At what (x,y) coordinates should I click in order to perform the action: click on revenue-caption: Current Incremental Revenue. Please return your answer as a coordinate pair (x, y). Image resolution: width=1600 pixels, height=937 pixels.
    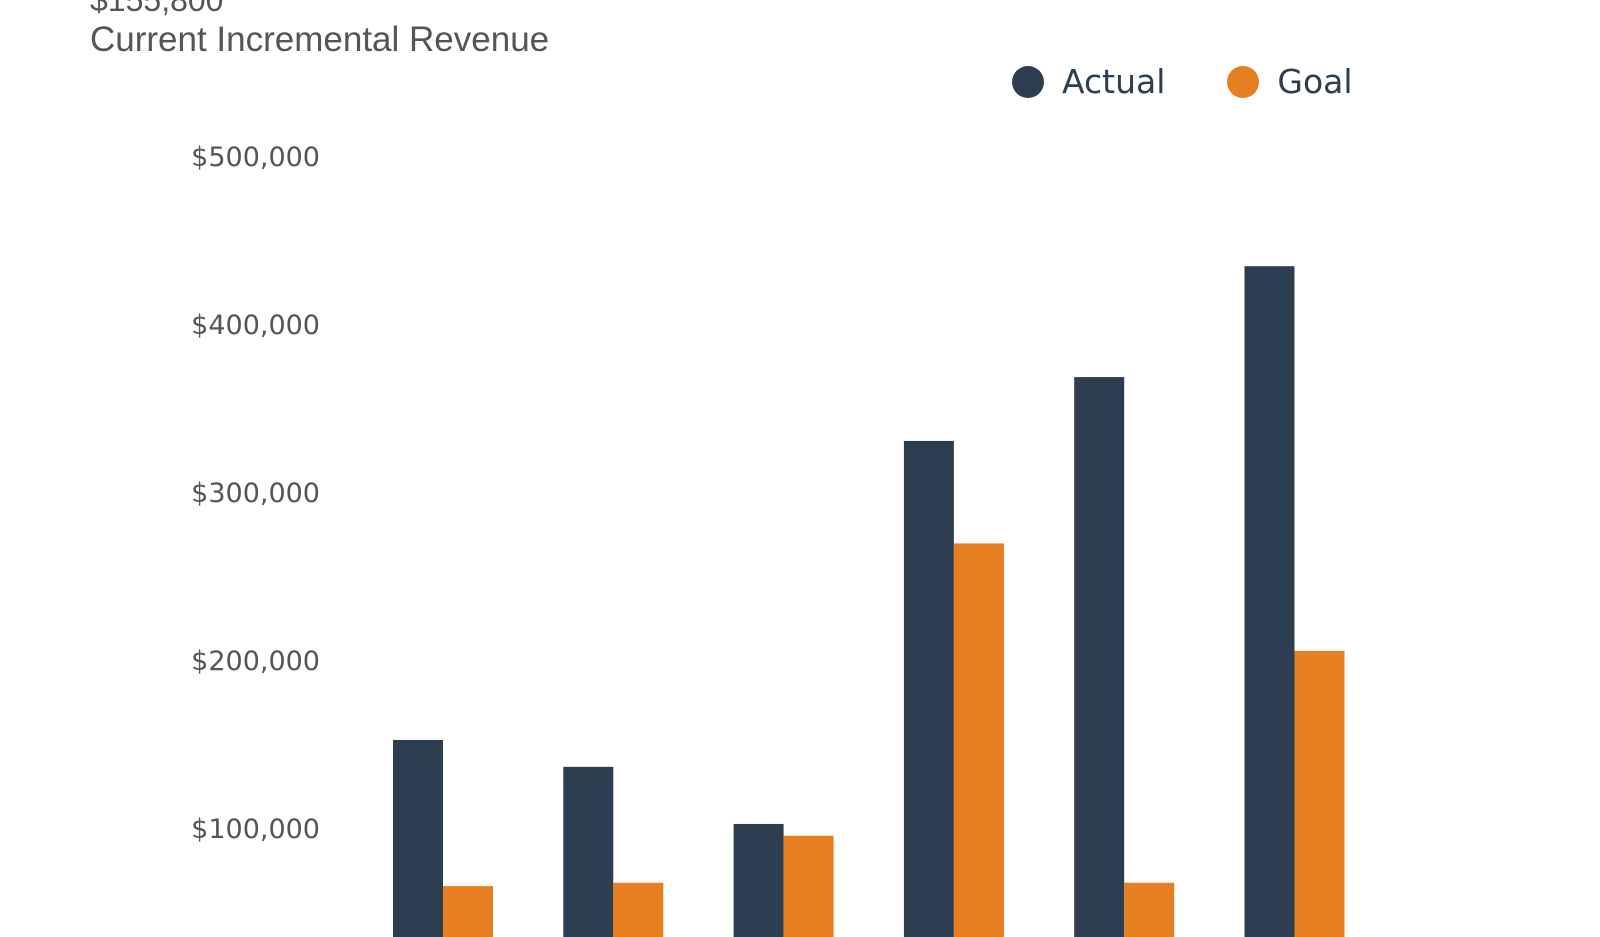
    Looking at the image, I should click on (320, 39).